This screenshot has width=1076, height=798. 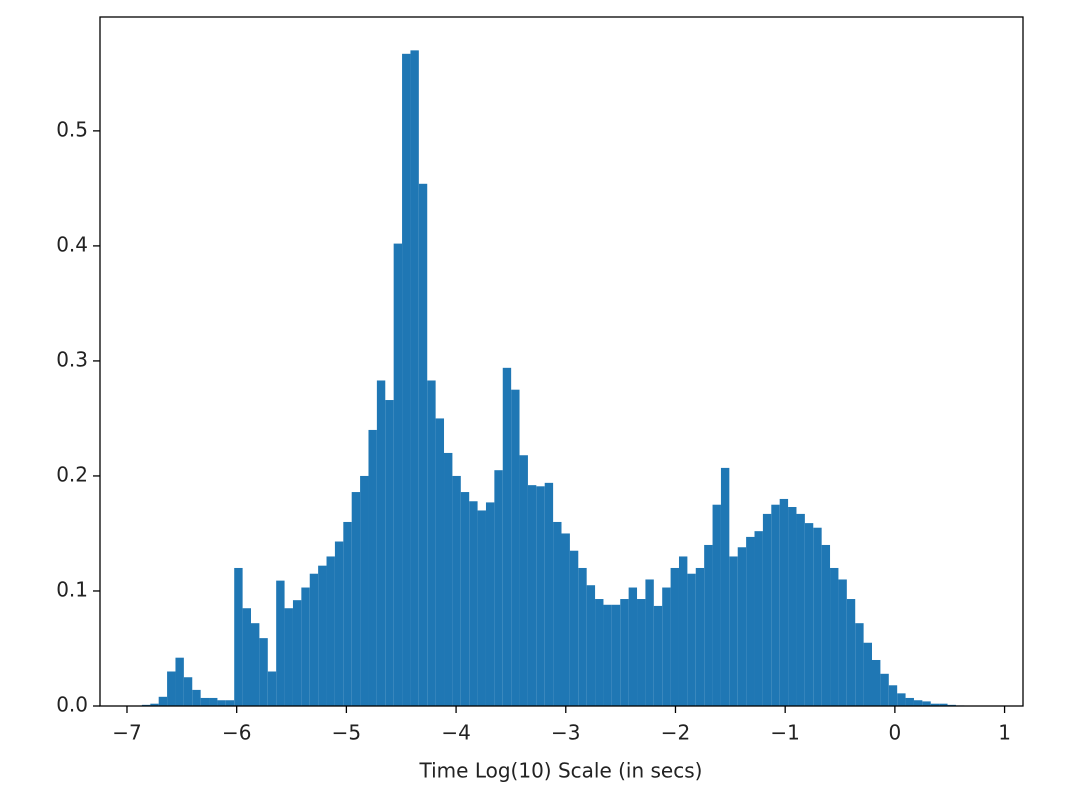 I want to click on x-tick-label: 1, so click(x=1004, y=733).